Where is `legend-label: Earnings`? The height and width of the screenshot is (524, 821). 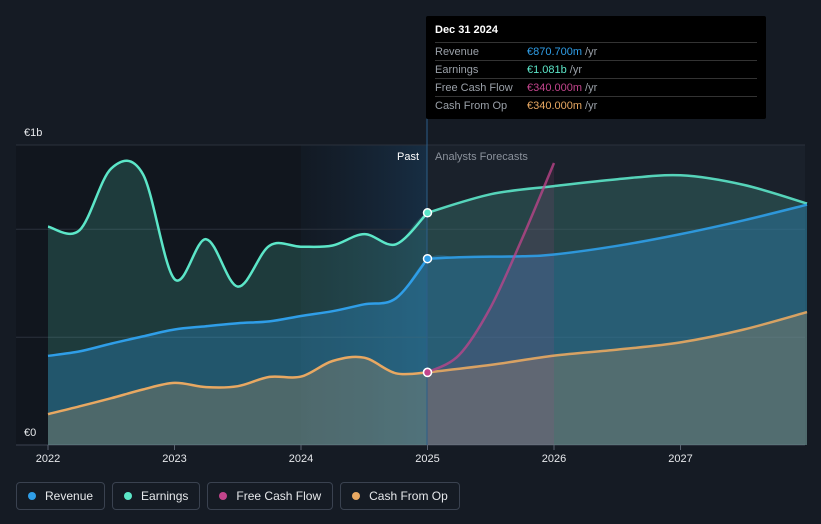
legend-label: Earnings is located at coordinates (165, 496).